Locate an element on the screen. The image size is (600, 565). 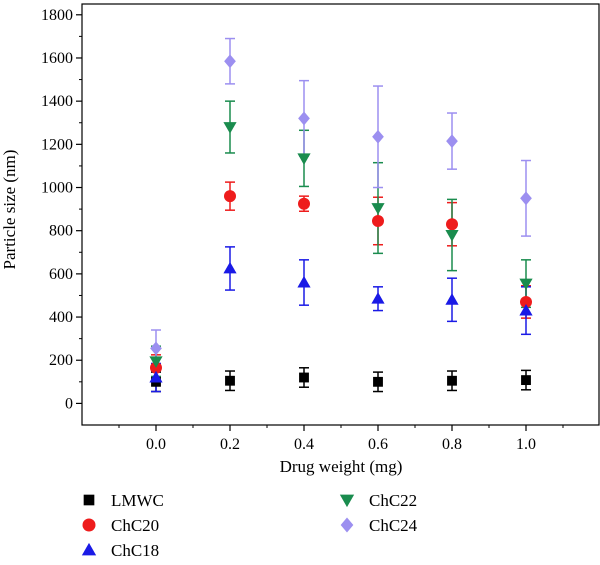
legend-item-chc18: ChC18 is located at coordinates (120, 550).